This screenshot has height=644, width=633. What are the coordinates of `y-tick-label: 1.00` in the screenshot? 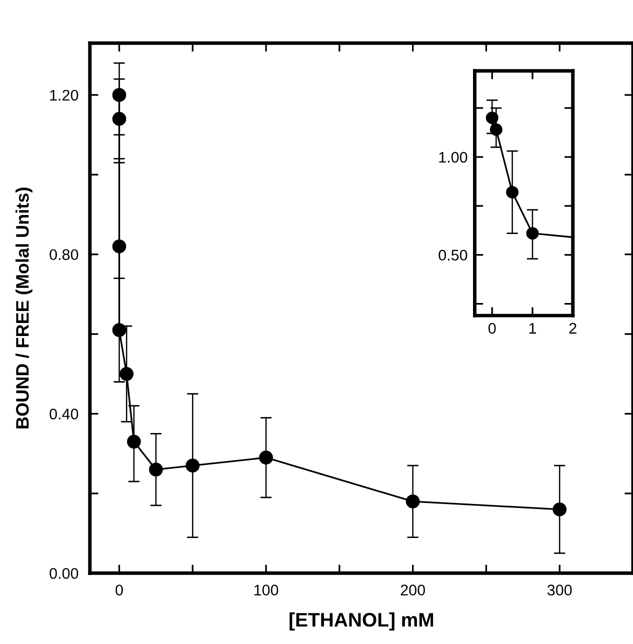 It's located at (453, 157).